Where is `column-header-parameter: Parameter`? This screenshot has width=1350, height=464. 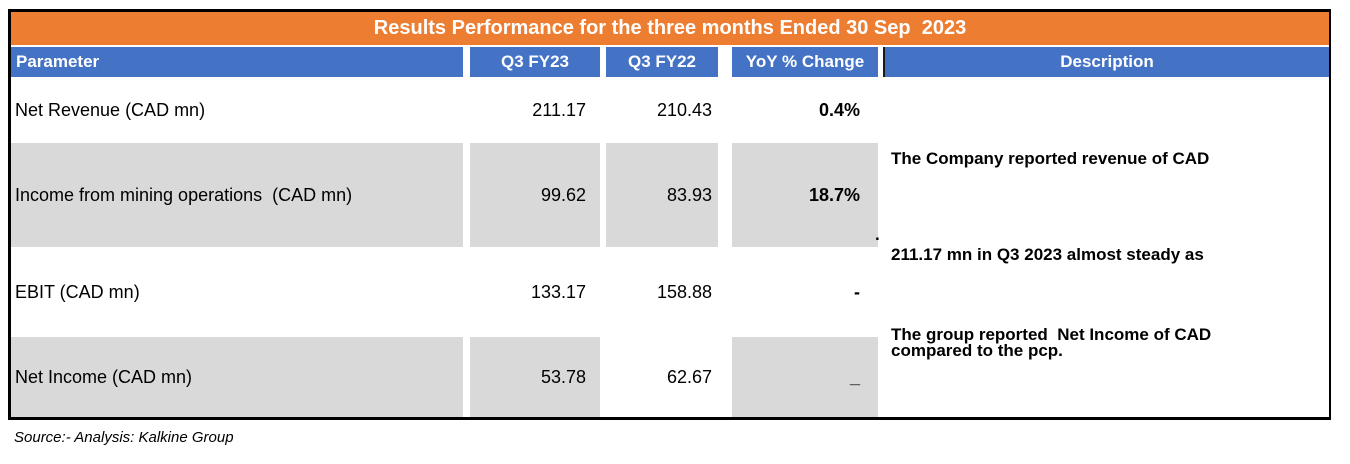
column-header-parameter: Parameter is located at coordinates (237, 62).